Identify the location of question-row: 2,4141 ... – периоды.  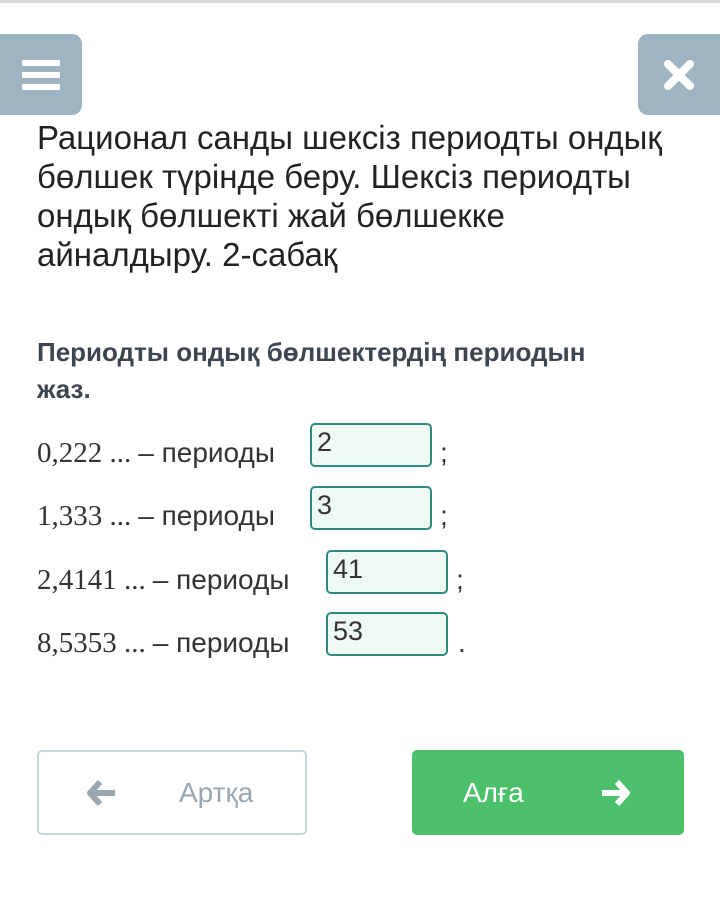
(163, 580).